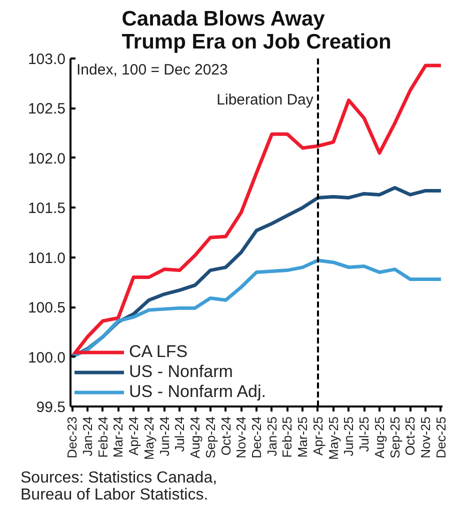 The image size is (450, 508). What do you see at coordinates (47, 59) in the screenshot?
I see `y-tick-label: 103.0` at bounding box center [47, 59].